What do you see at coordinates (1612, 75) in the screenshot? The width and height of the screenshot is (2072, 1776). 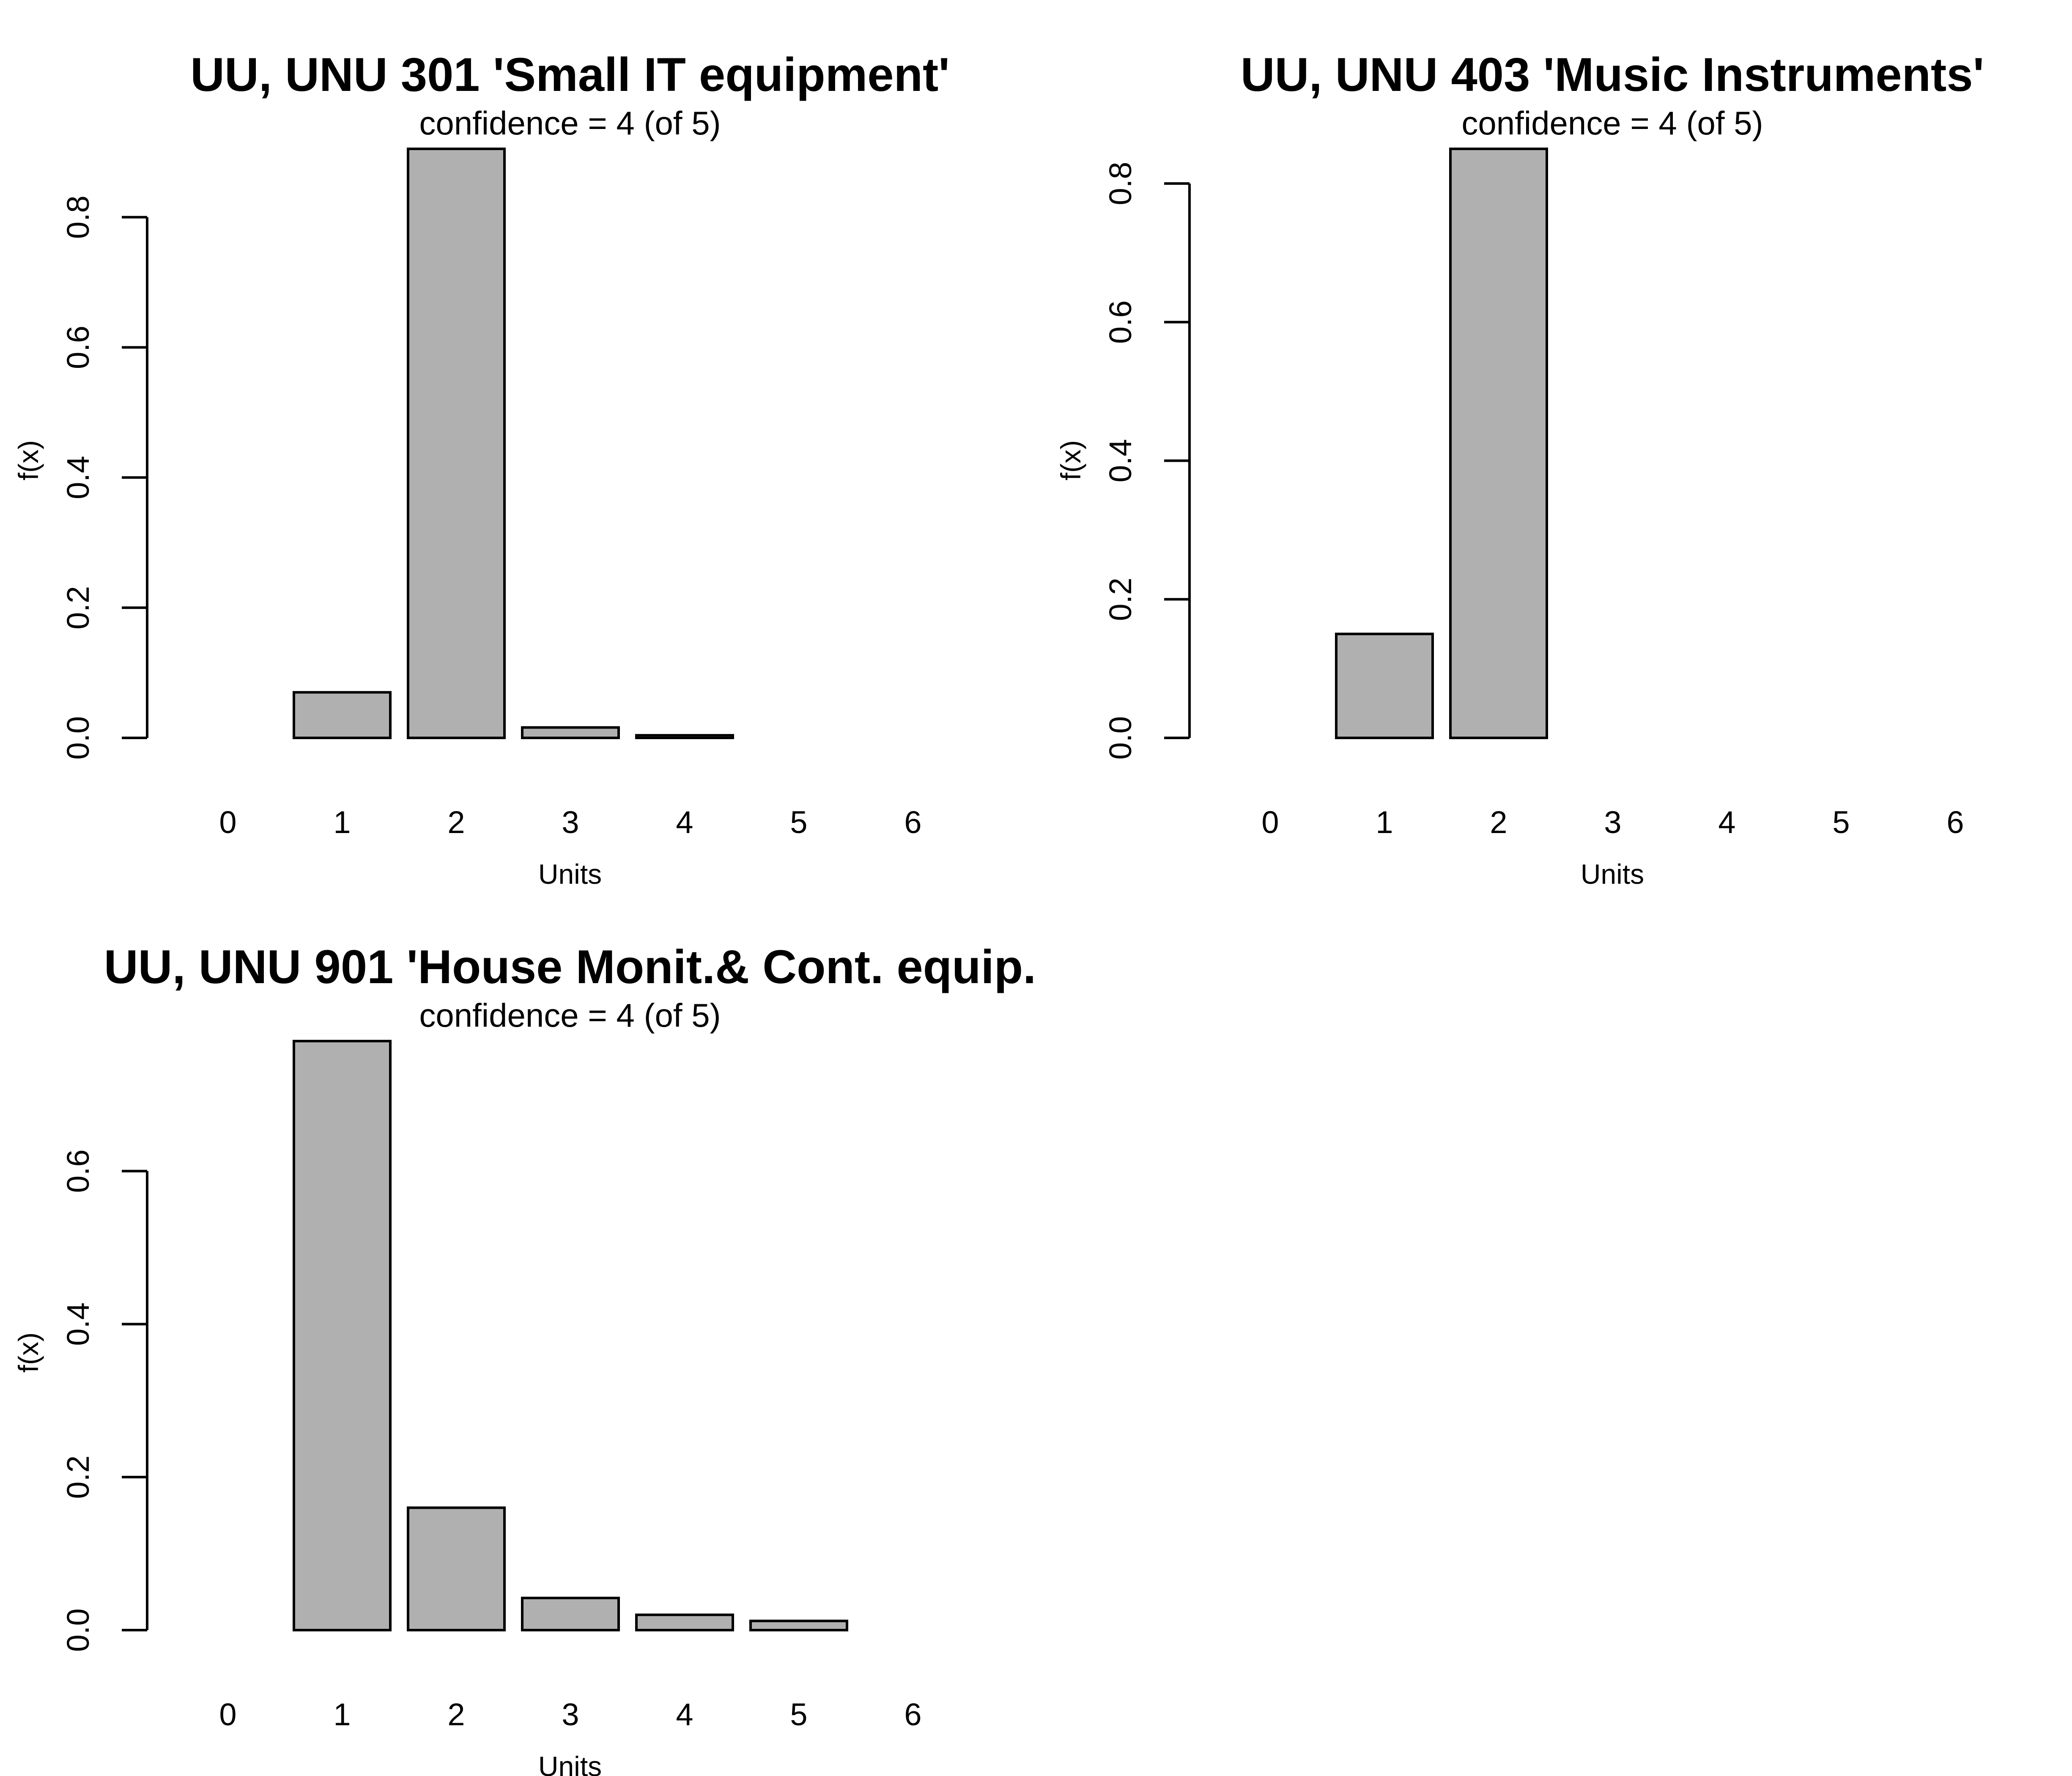 I see `chart-title: UU, UNU 403 'Music Instruments'` at bounding box center [1612, 75].